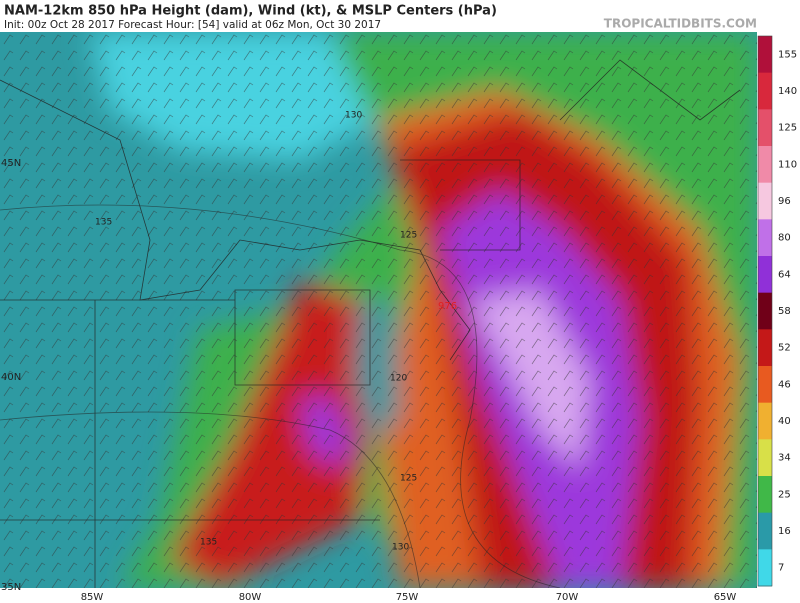 The image size is (800, 603). Describe the element at coordinates (787, 91) in the screenshot. I see `colorbar-label: 140` at that location.